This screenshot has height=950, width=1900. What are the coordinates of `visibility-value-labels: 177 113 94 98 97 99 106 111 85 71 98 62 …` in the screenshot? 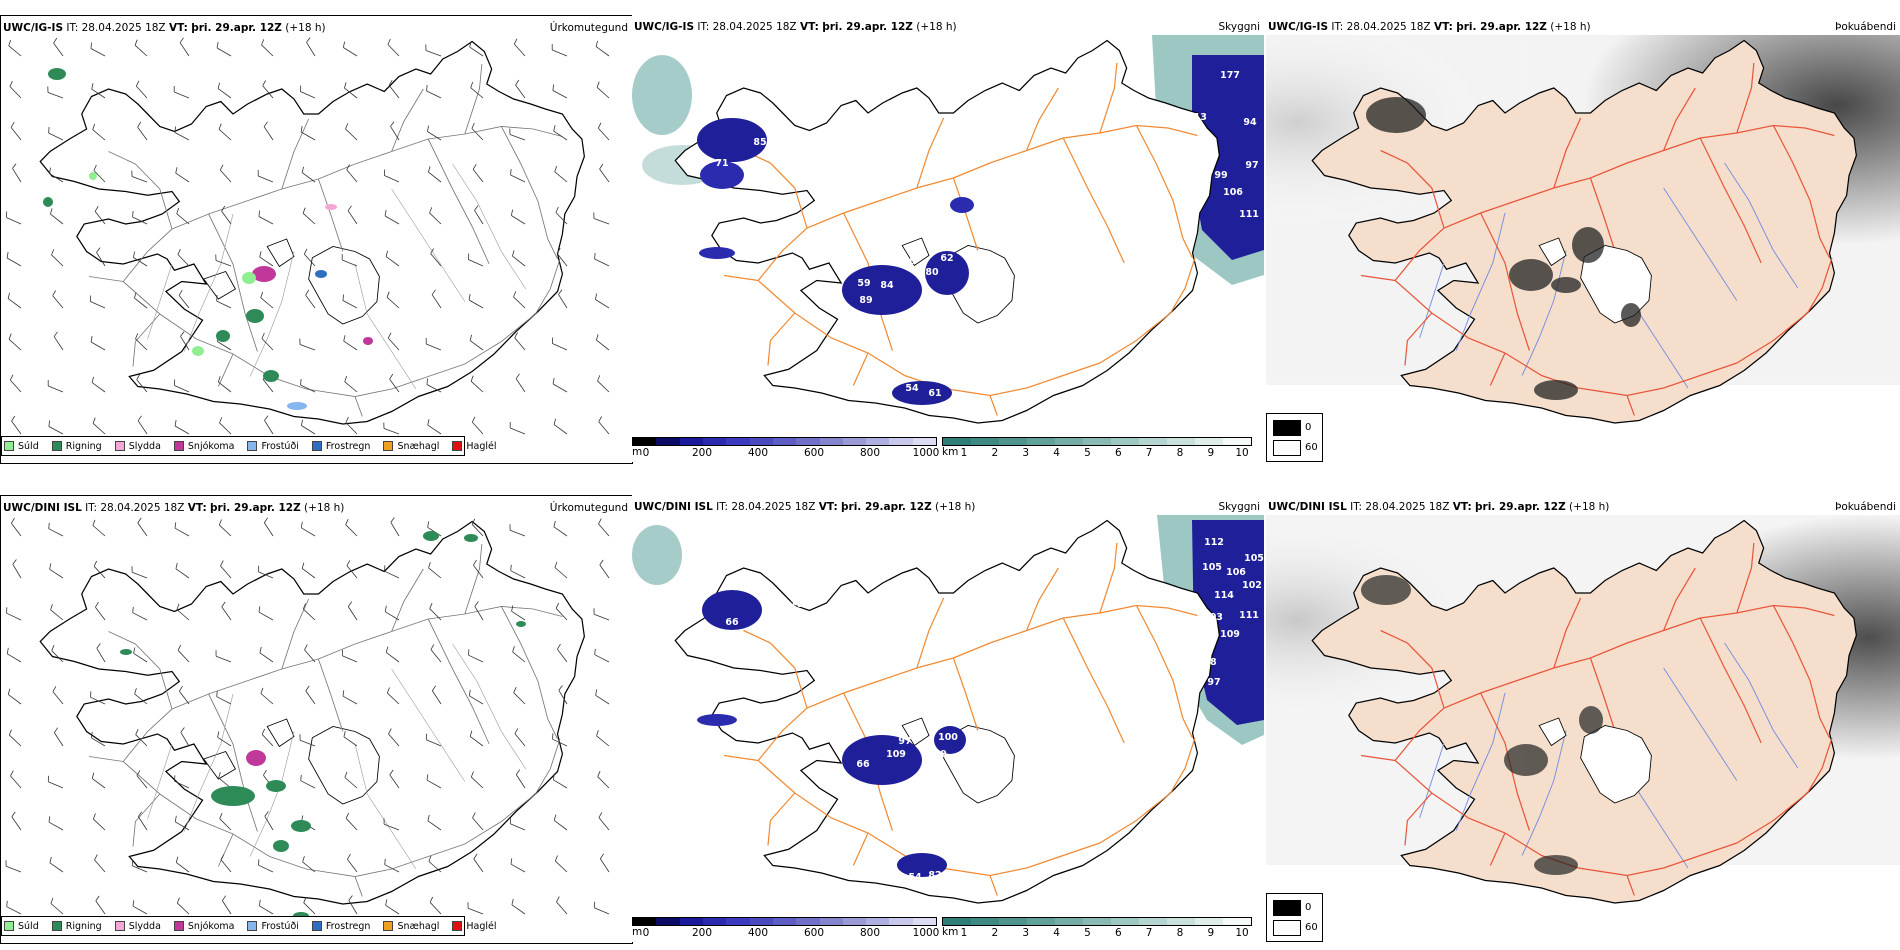 It's located at (987, 234).